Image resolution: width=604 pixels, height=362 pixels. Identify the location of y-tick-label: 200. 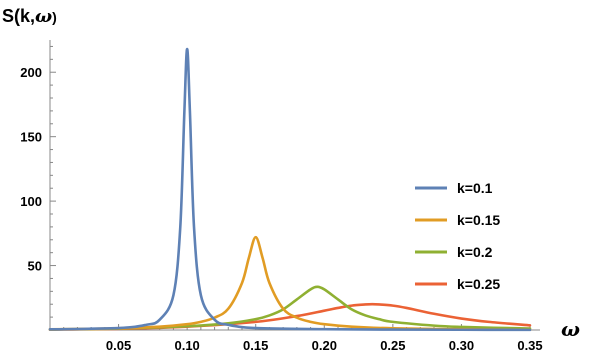
(31, 72).